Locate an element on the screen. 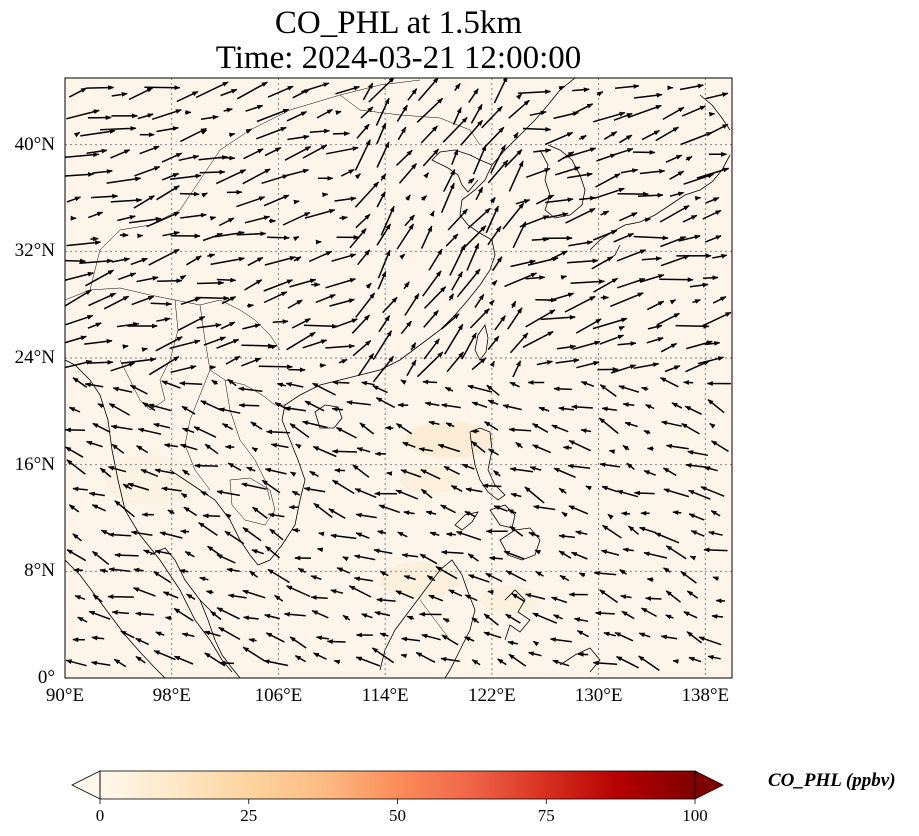 The image size is (919, 836). y-tick-label: 32°N is located at coordinates (34, 251).